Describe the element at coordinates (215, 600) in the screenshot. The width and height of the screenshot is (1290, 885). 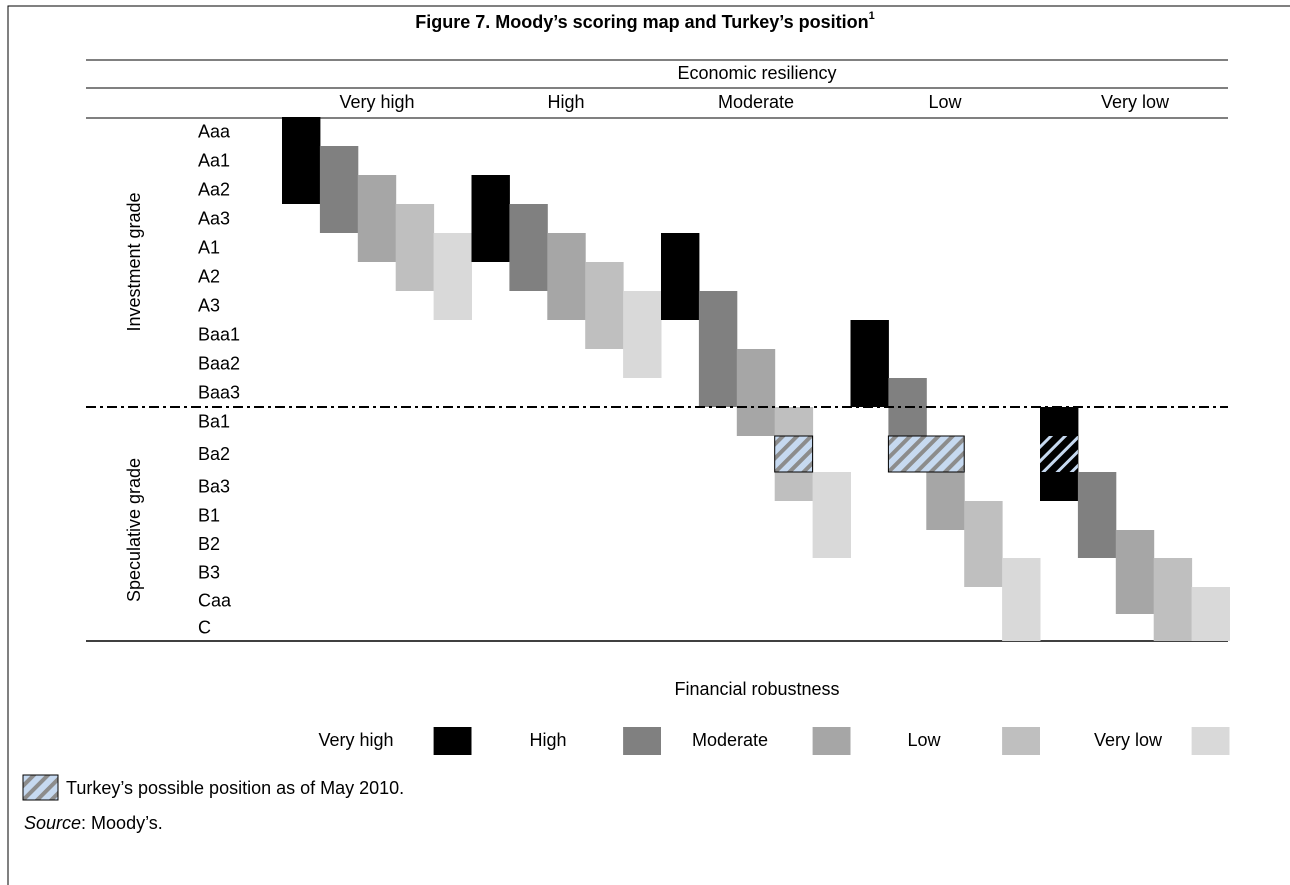
I see `rating-label: Caa` at that location.